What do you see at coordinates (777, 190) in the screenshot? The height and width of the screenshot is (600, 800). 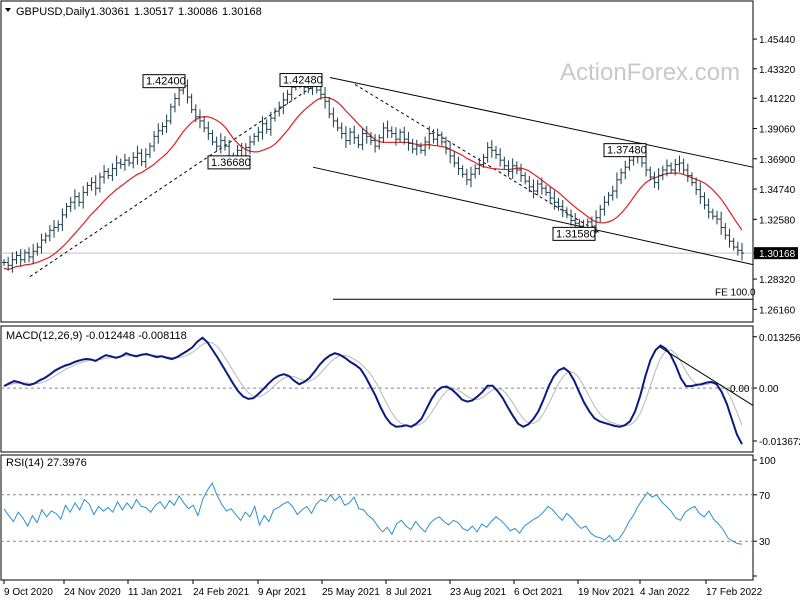 I see `price-tick-label: 1.34740` at bounding box center [777, 190].